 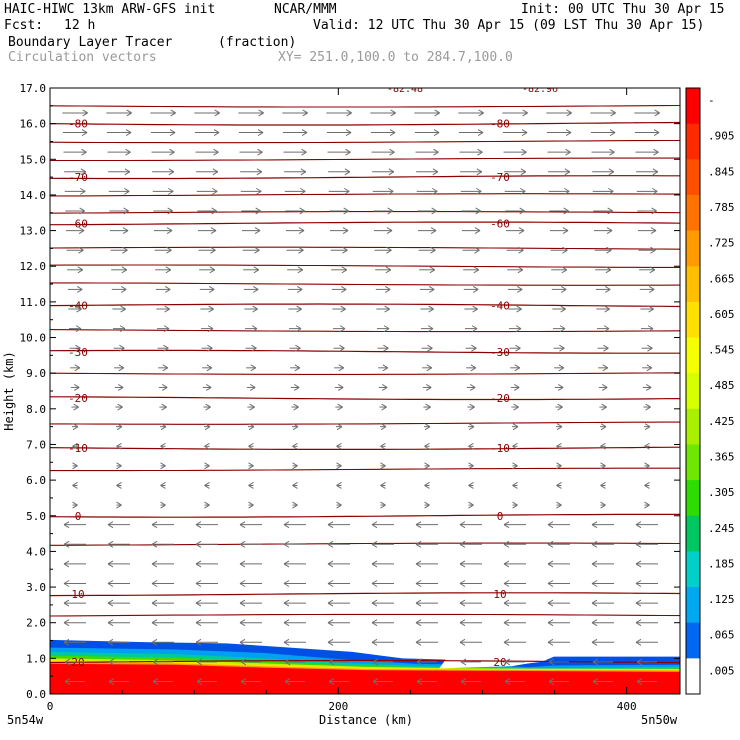 I want to click on y-tick-label: 4.0, so click(x=36, y=551).